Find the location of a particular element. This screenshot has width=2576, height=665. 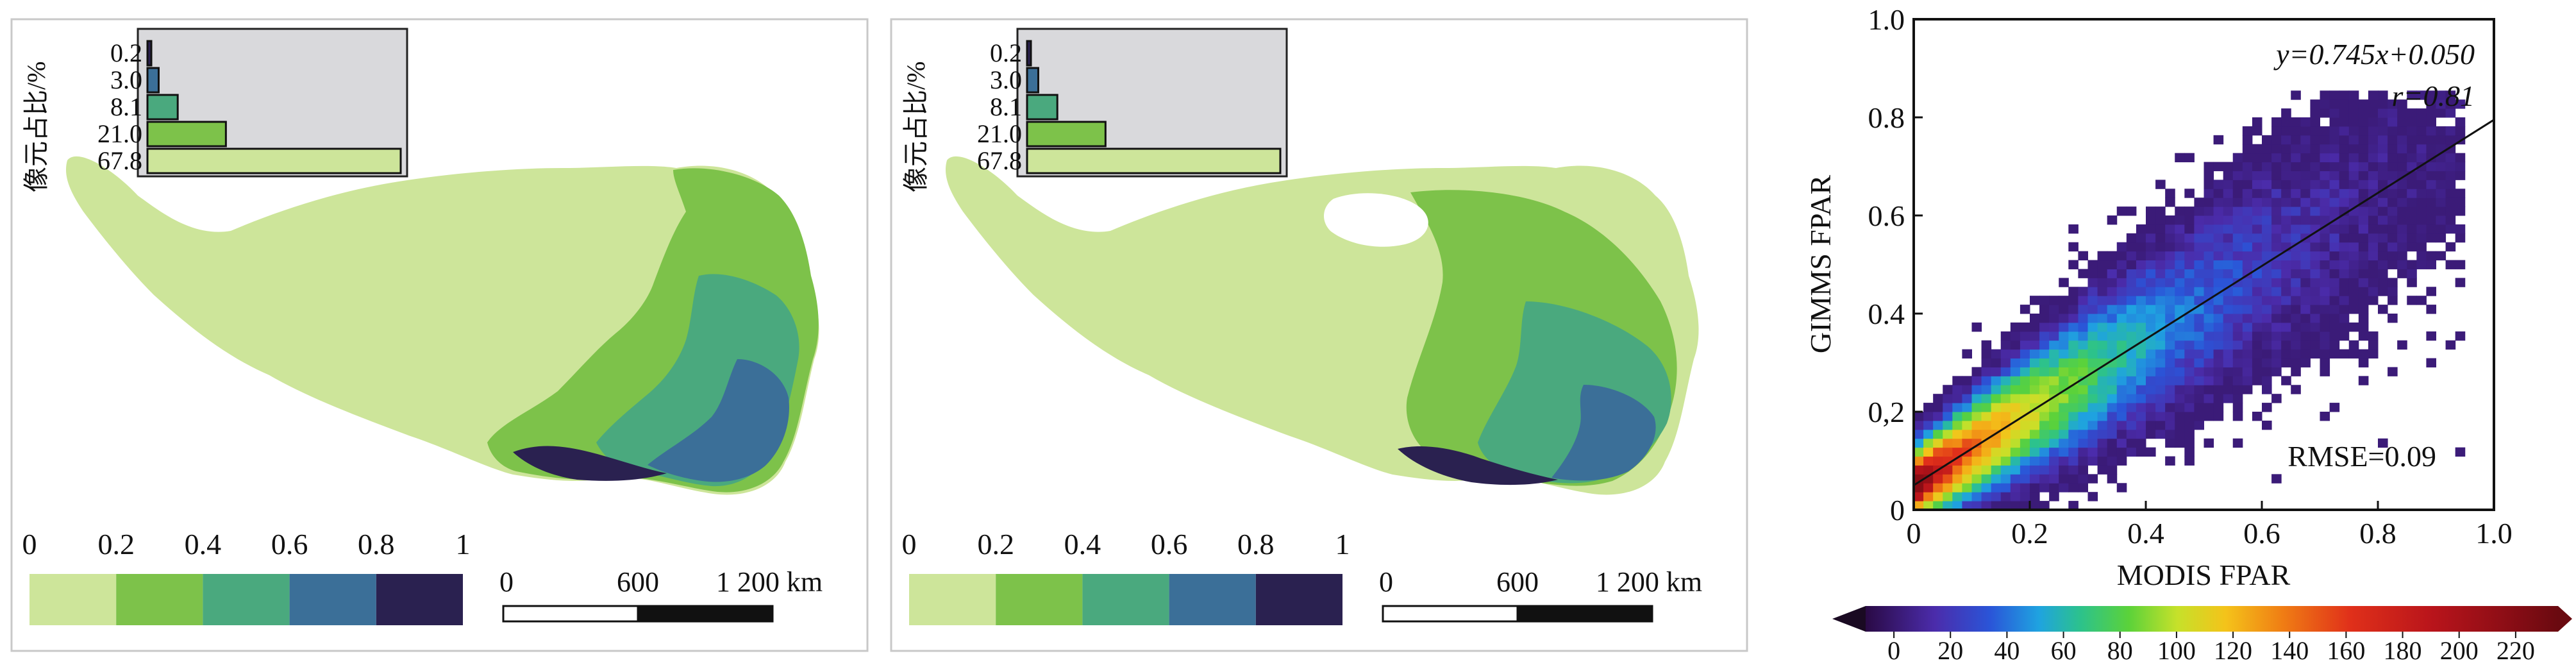

colorbar-tick-label: 160 is located at coordinates (2346, 650).